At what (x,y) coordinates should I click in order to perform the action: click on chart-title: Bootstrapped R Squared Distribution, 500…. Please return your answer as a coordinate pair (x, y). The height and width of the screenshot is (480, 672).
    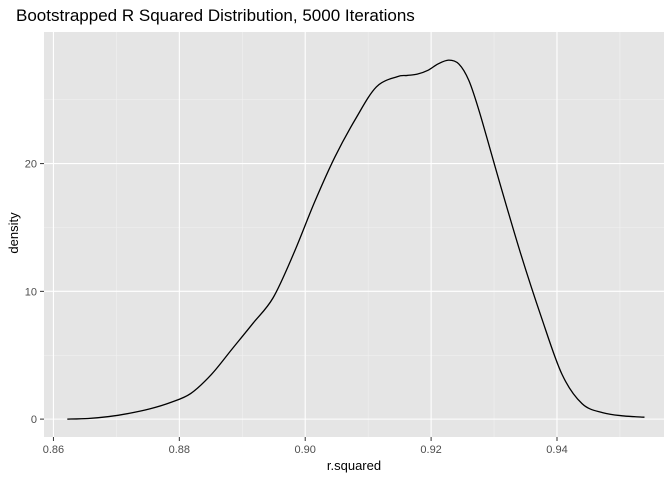
    Looking at the image, I should click on (215, 15).